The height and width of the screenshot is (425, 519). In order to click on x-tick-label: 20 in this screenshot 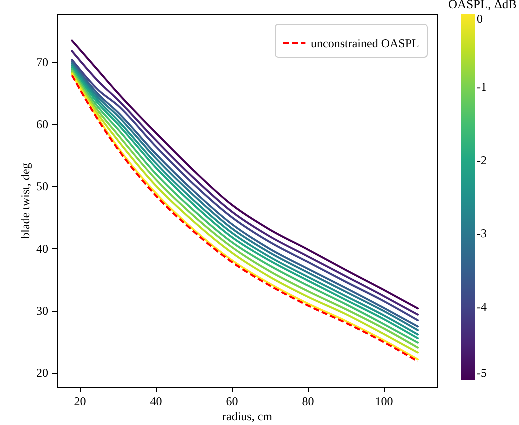, I will do `click(80, 401)`.